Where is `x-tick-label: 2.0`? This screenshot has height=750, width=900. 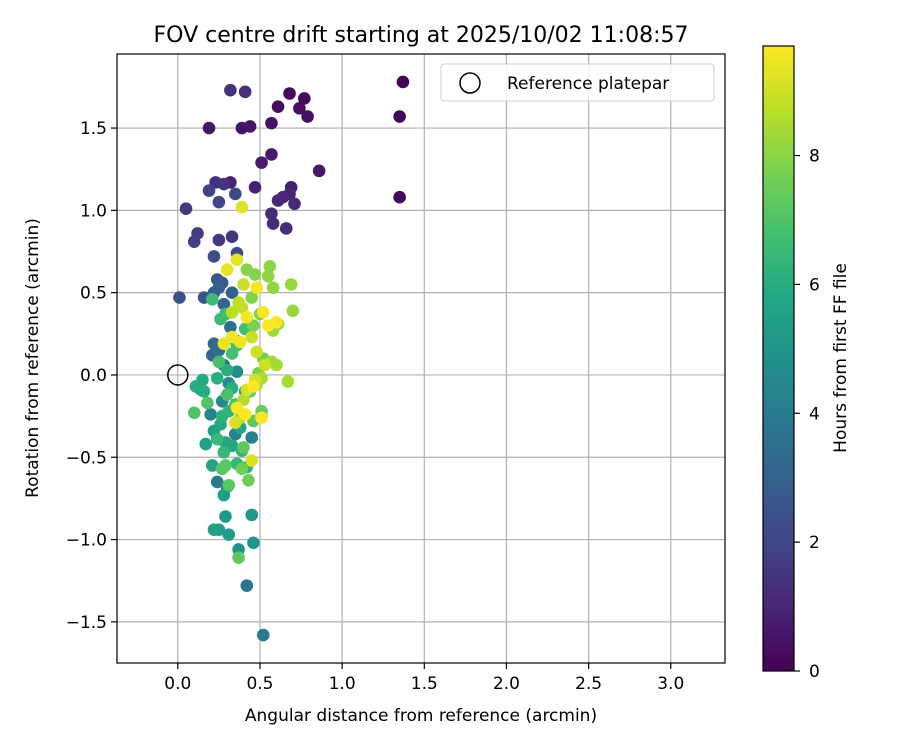 x-tick-label: 2.0 is located at coordinates (506, 684).